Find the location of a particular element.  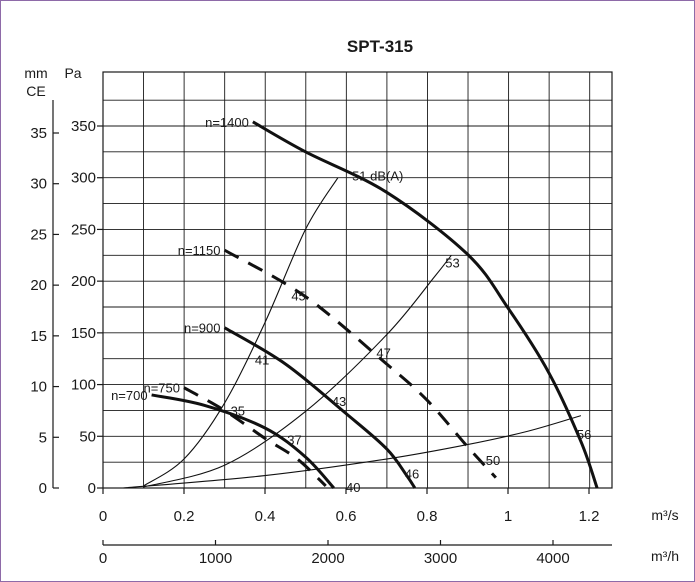

y2-unit-label-line1: mm is located at coordinates (35, 73).